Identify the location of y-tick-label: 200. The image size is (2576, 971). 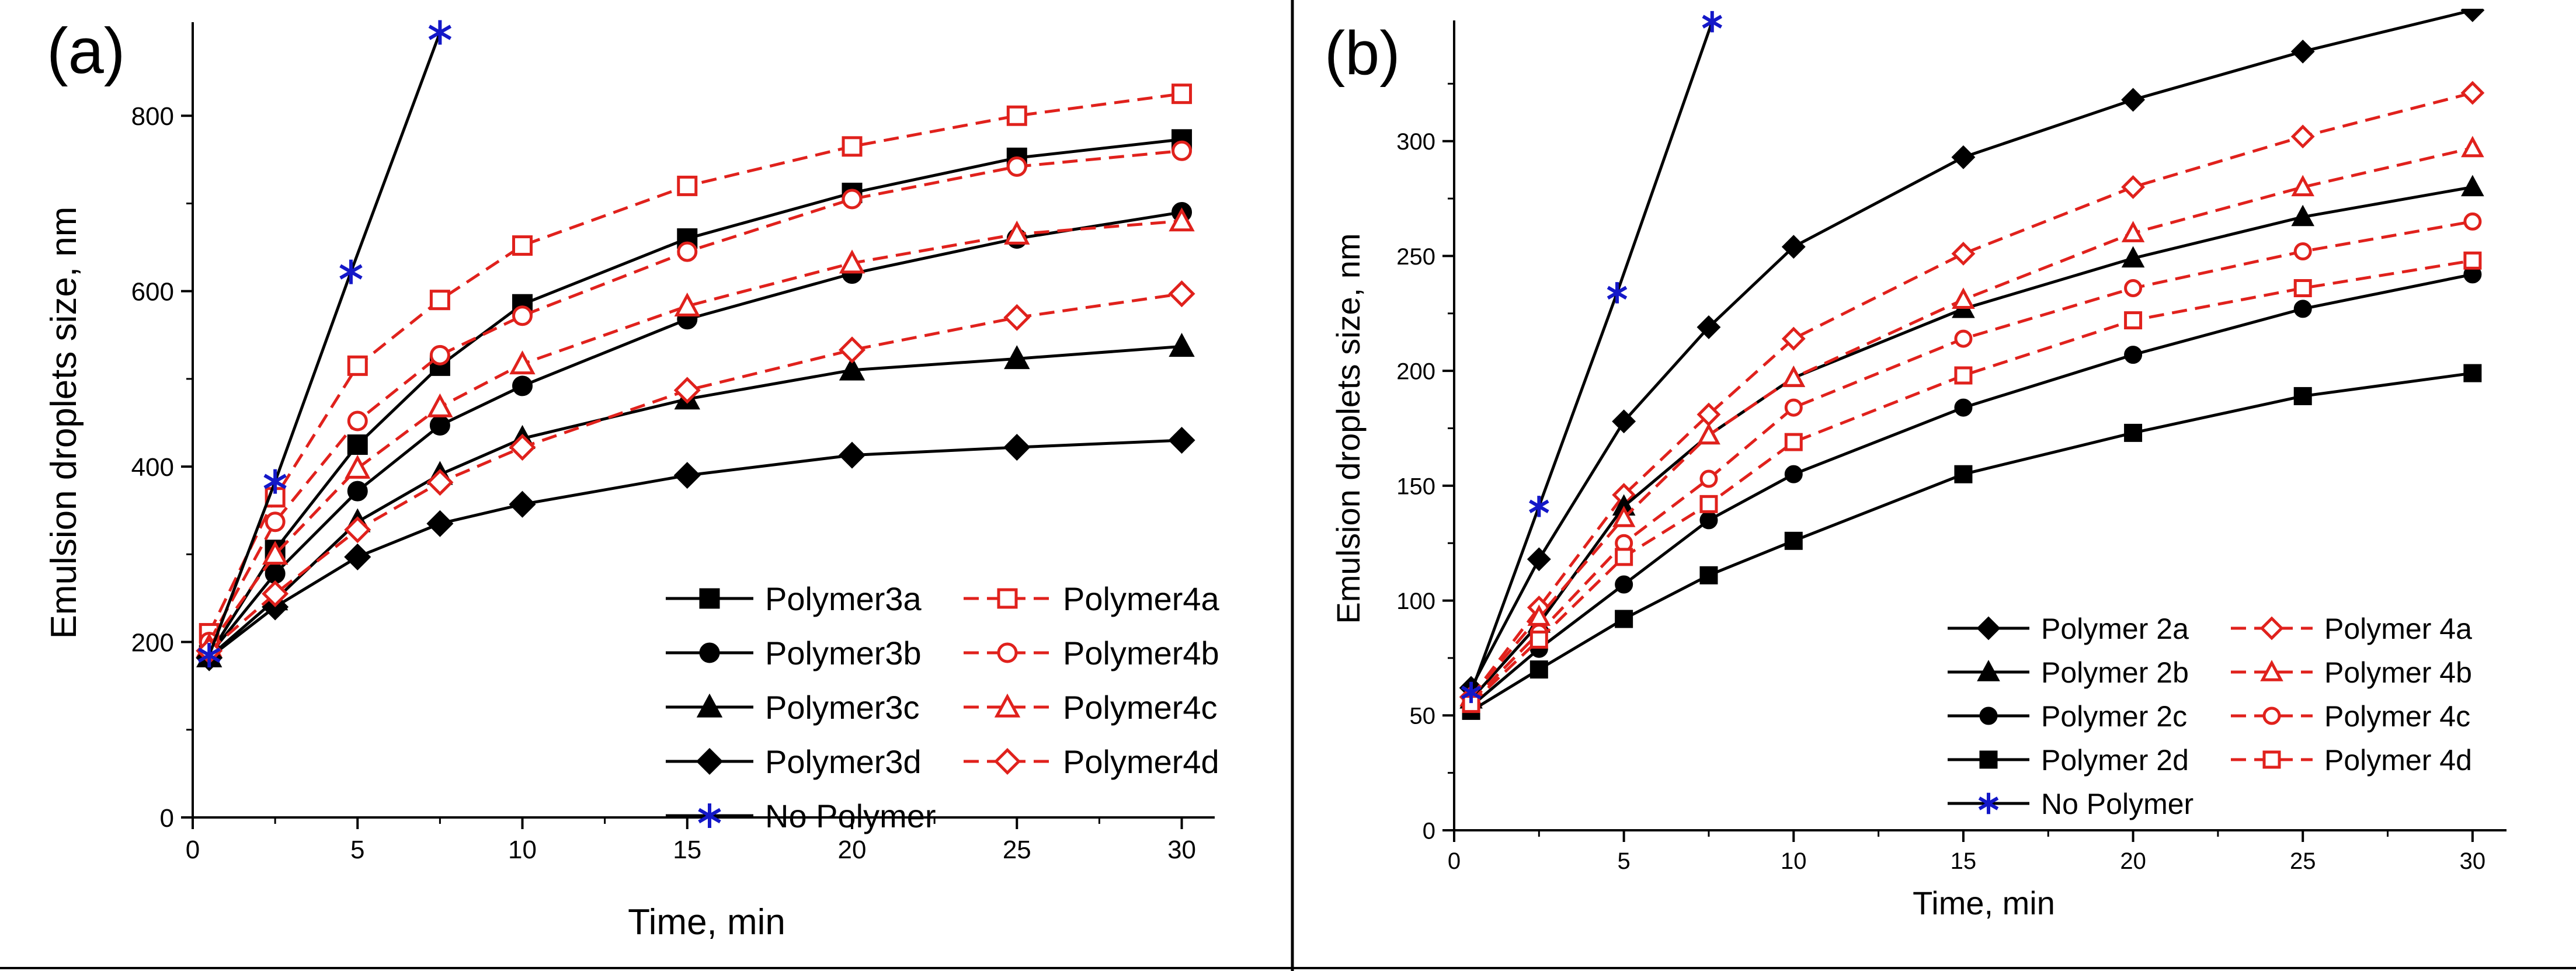
(1415, 372).